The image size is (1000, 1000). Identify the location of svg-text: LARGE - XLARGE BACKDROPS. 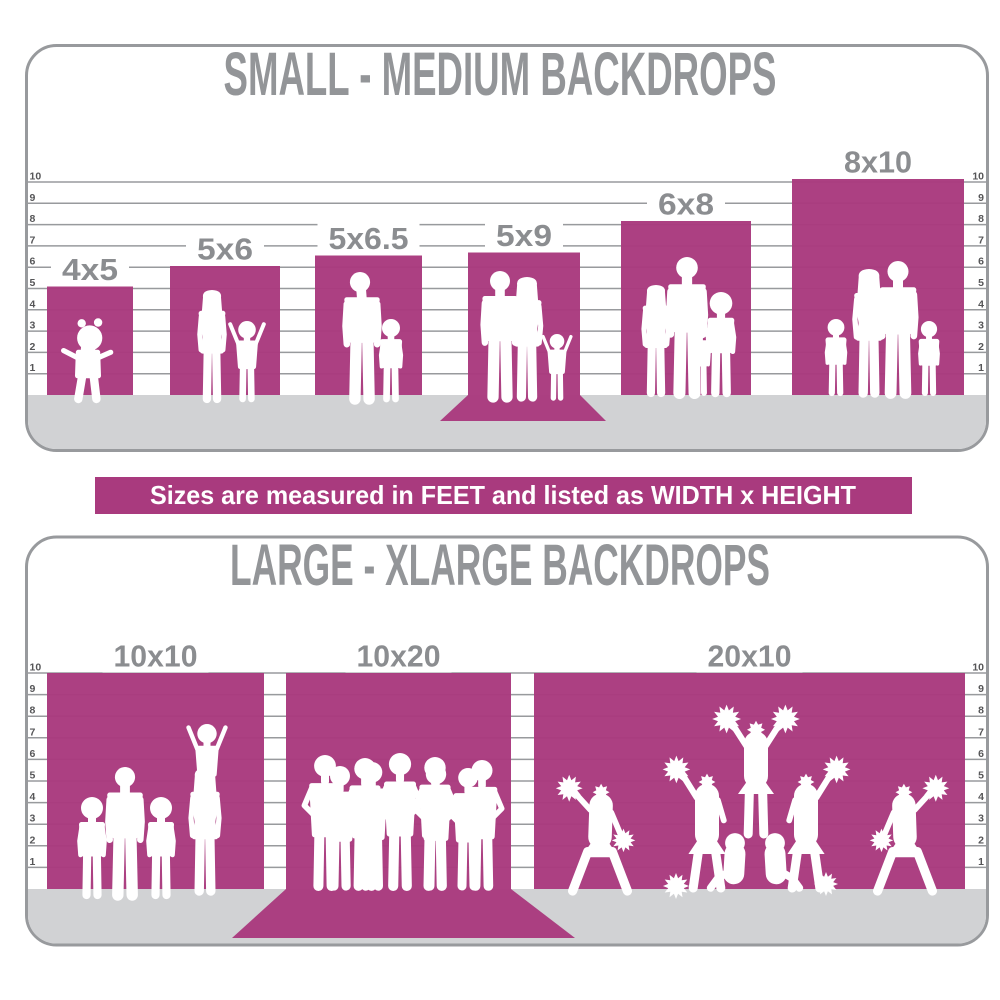
(500, 565).